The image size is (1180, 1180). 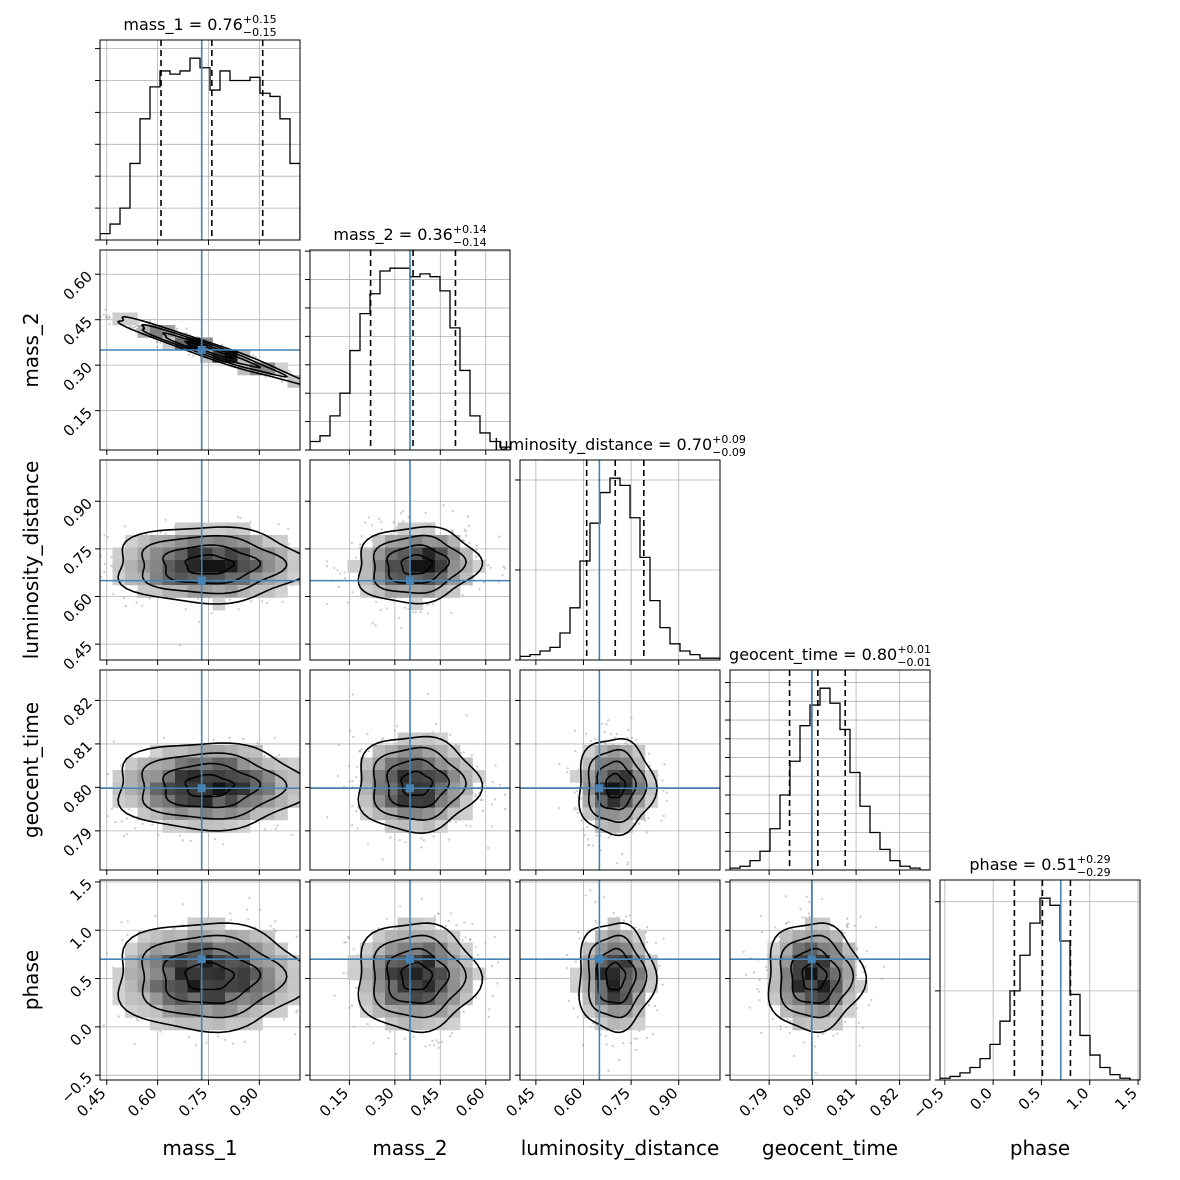 What do you see at coordinates (260, 19) in the screenshot?
I see `title-upper: +0.15` at bounding box center [260, 19].